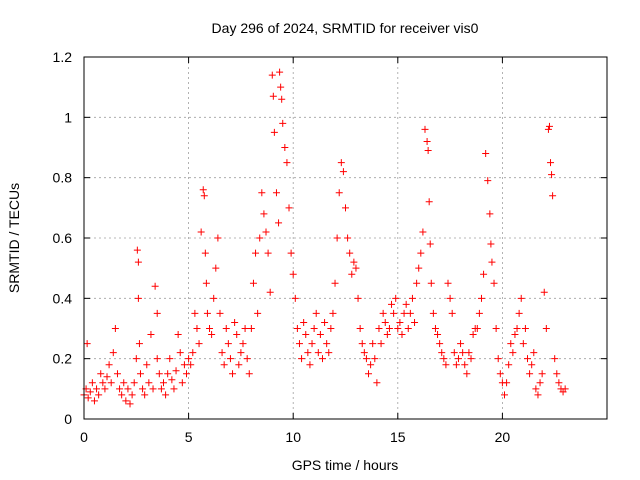 This screenshot has height=480, width=640. Describe the element at coordinates (63, 298) in the screenshot. I see `y-tick-label: 0.4` at that location.